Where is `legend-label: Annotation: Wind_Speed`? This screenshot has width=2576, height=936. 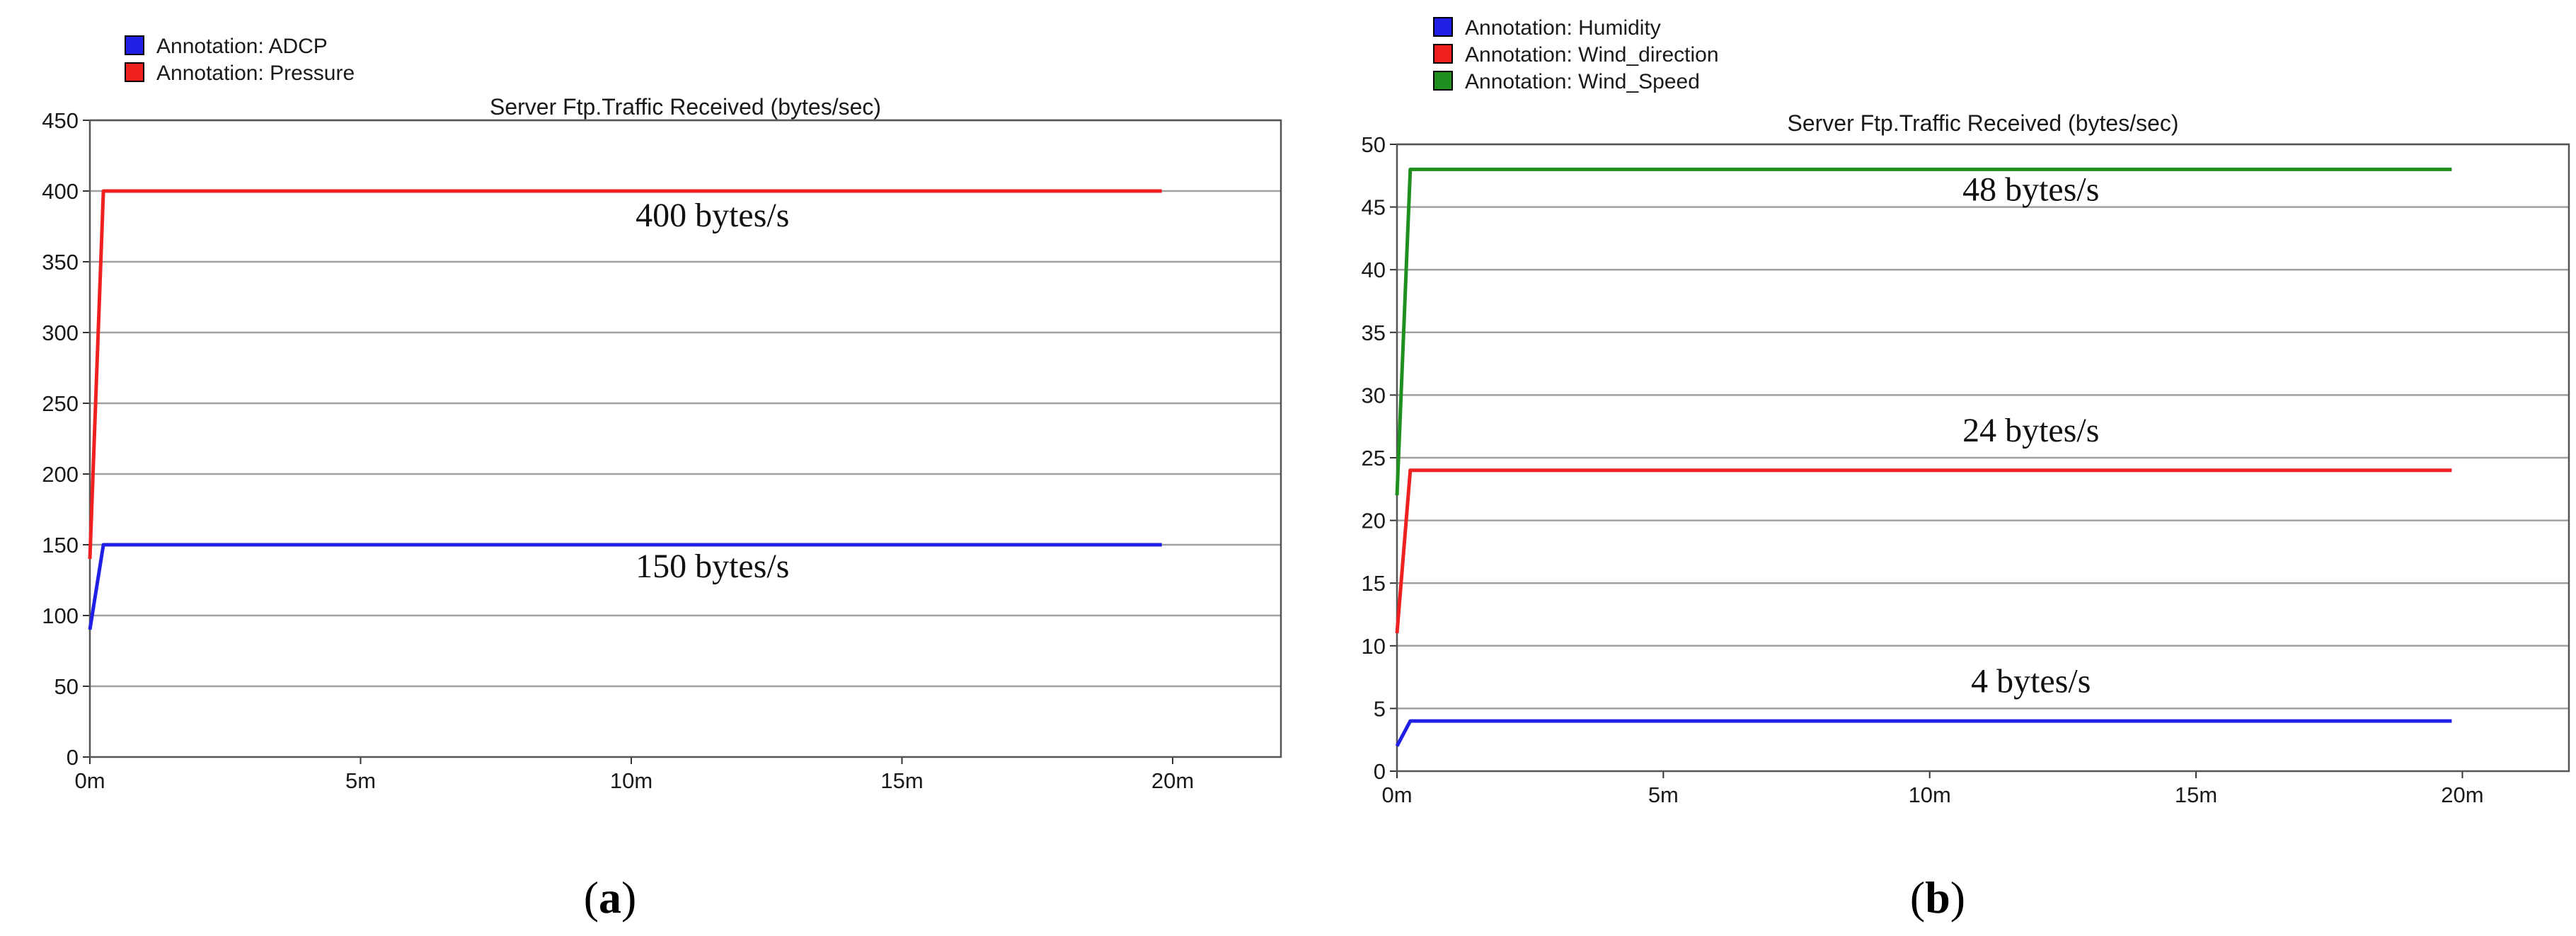
legend-label: Annotation: Wind_Speed is located at coordinates (1582, 81).